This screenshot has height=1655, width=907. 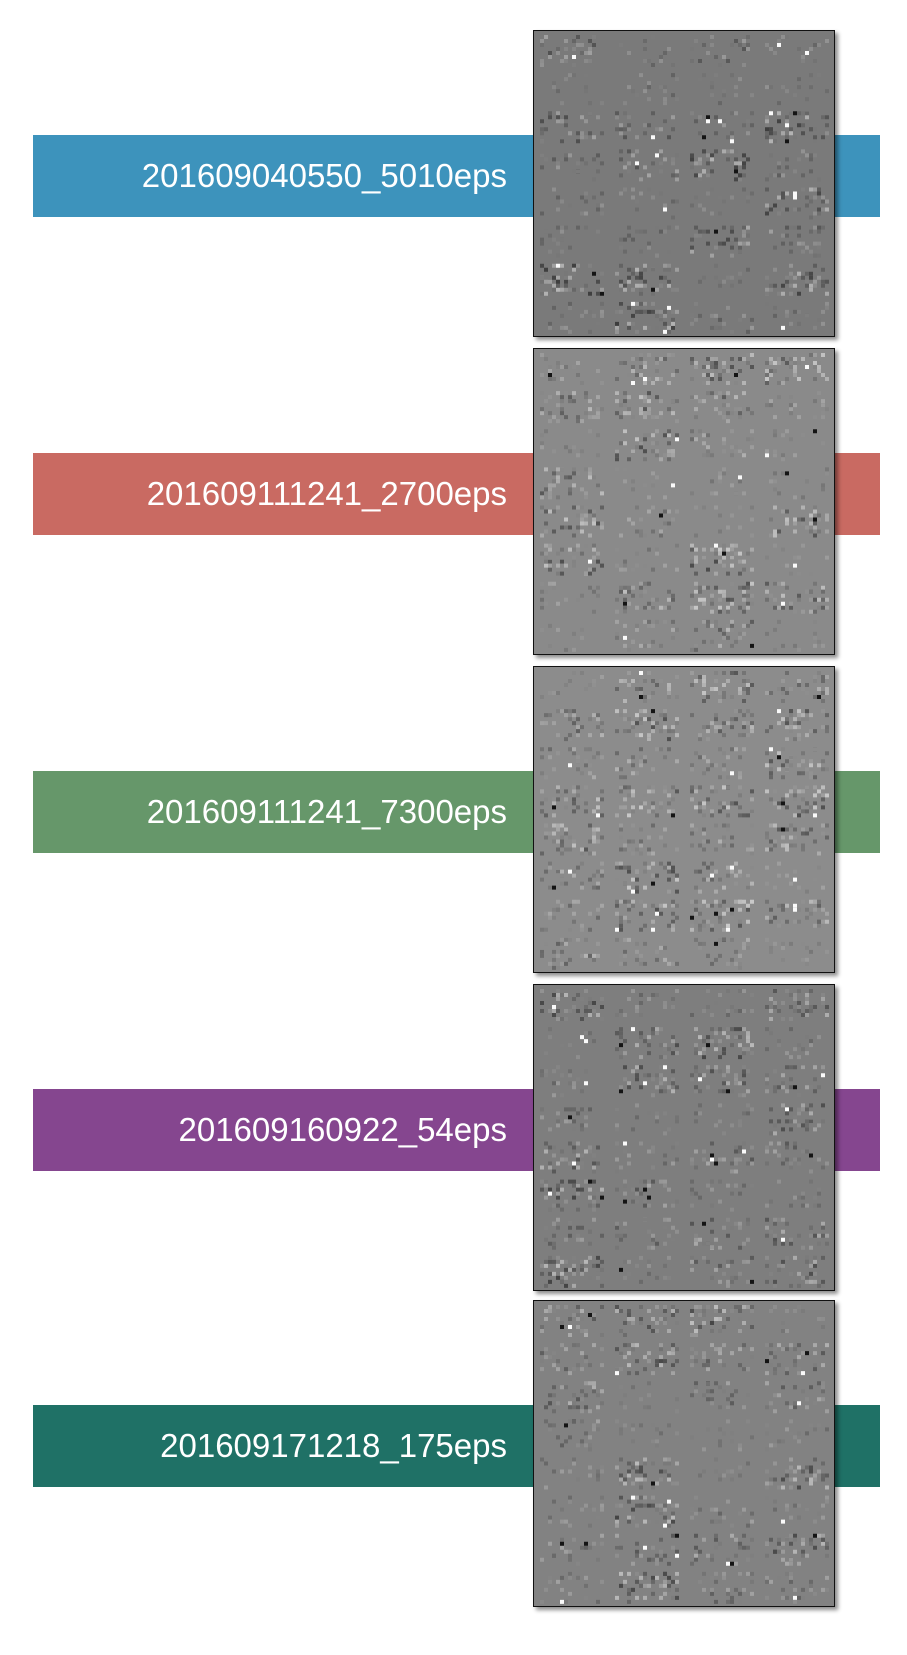 I want to click on row-2-filter-grid, so click(x=684, y=501).